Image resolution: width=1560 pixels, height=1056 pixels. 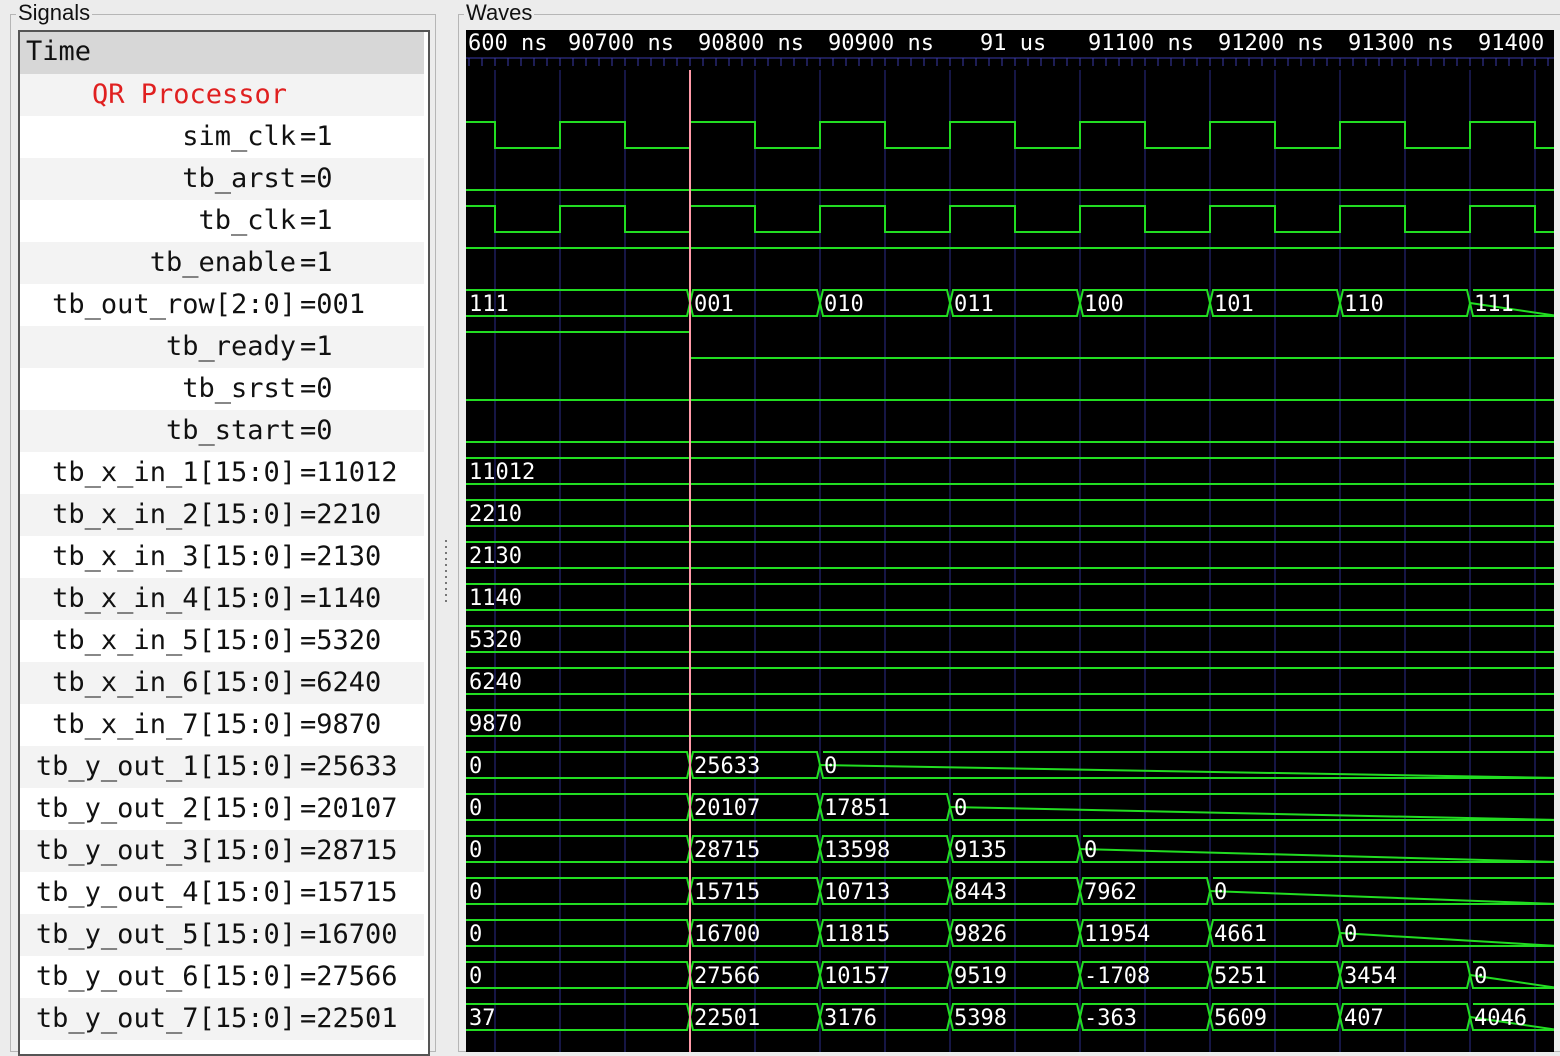 I want to click on signal-value: =27566, so click(x=349, y=976).